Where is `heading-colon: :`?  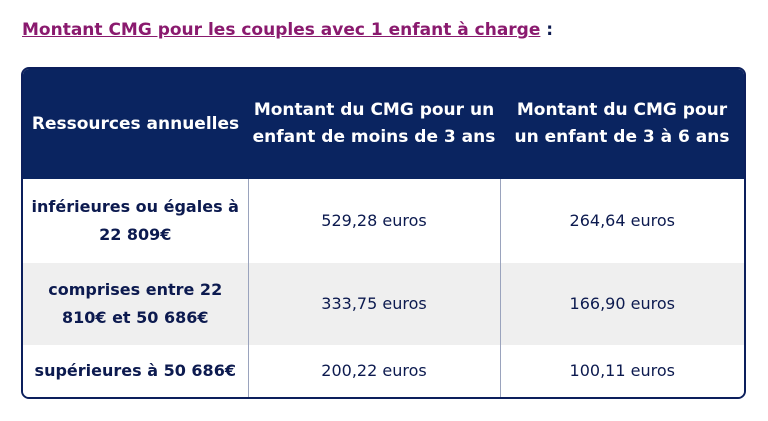
heading-colon: : is located at coordinates (547, 30).